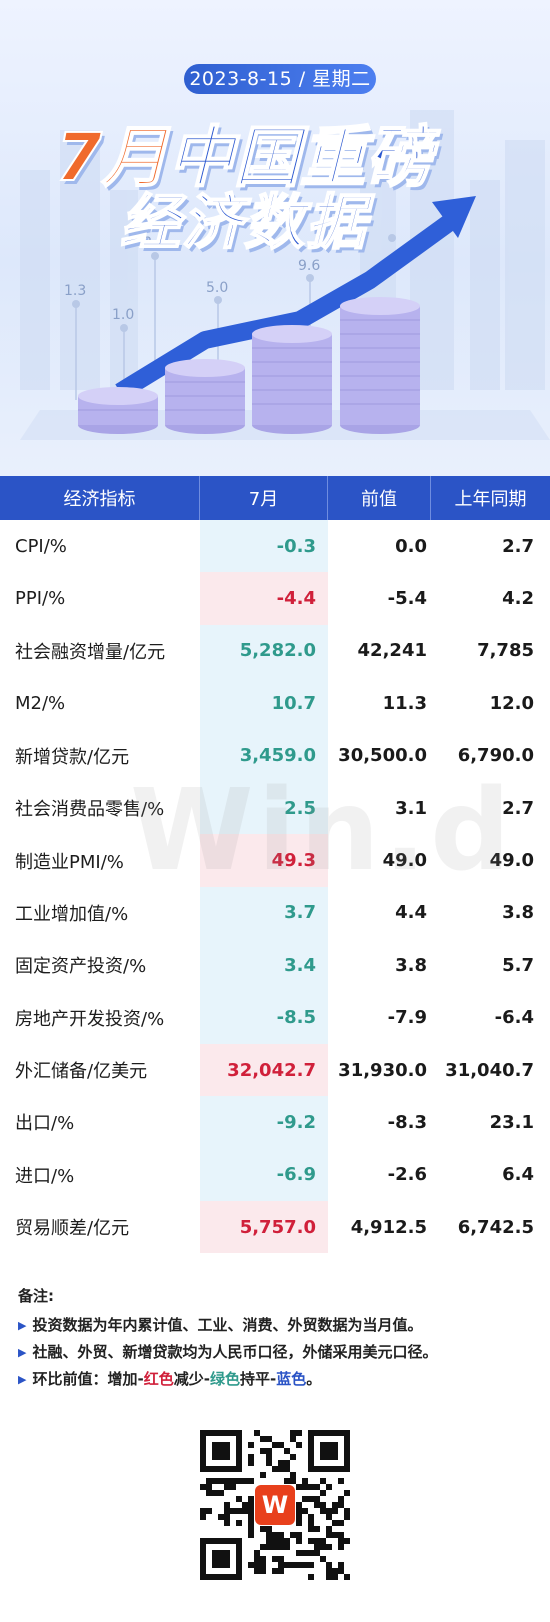  Describe the element at coordinates (100, 498) in the screenshot. I see `col-header-indicator: 经济指标` at that location.